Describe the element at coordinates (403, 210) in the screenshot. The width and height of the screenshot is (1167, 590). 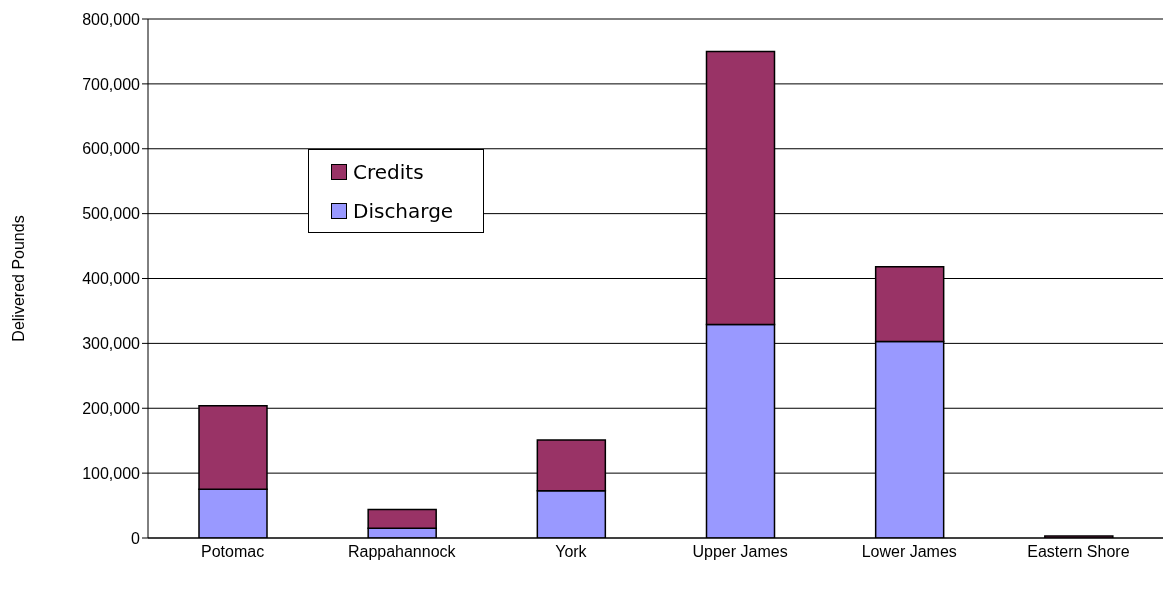
I see `legend-label: Discharge` at that location.